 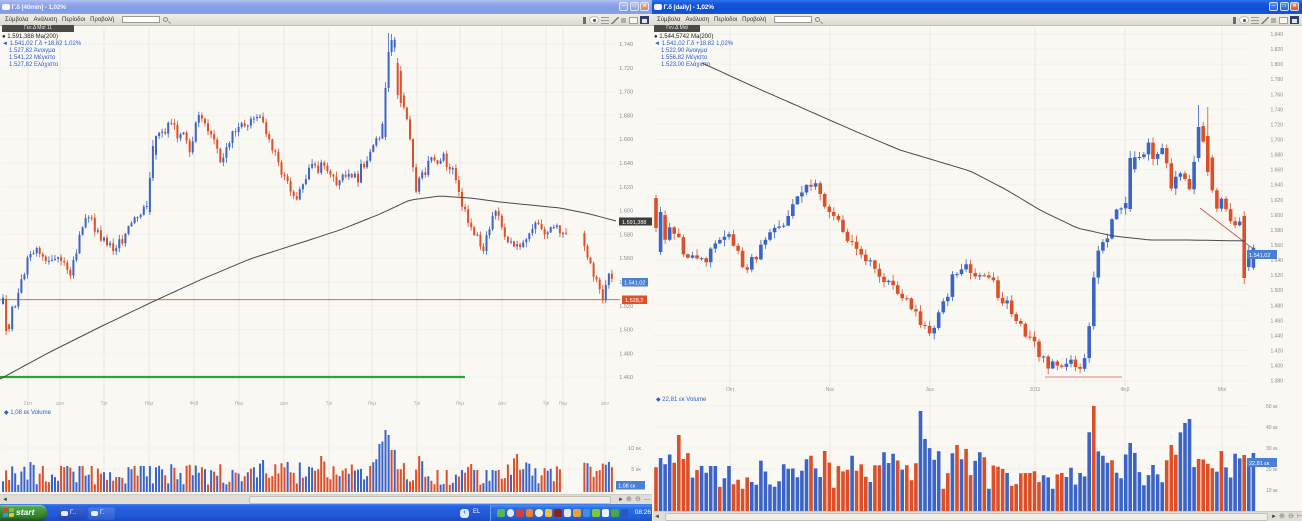 I want to click on svg-text: ◆ 1,08 εκ Volume, so click(x=28, y=413).